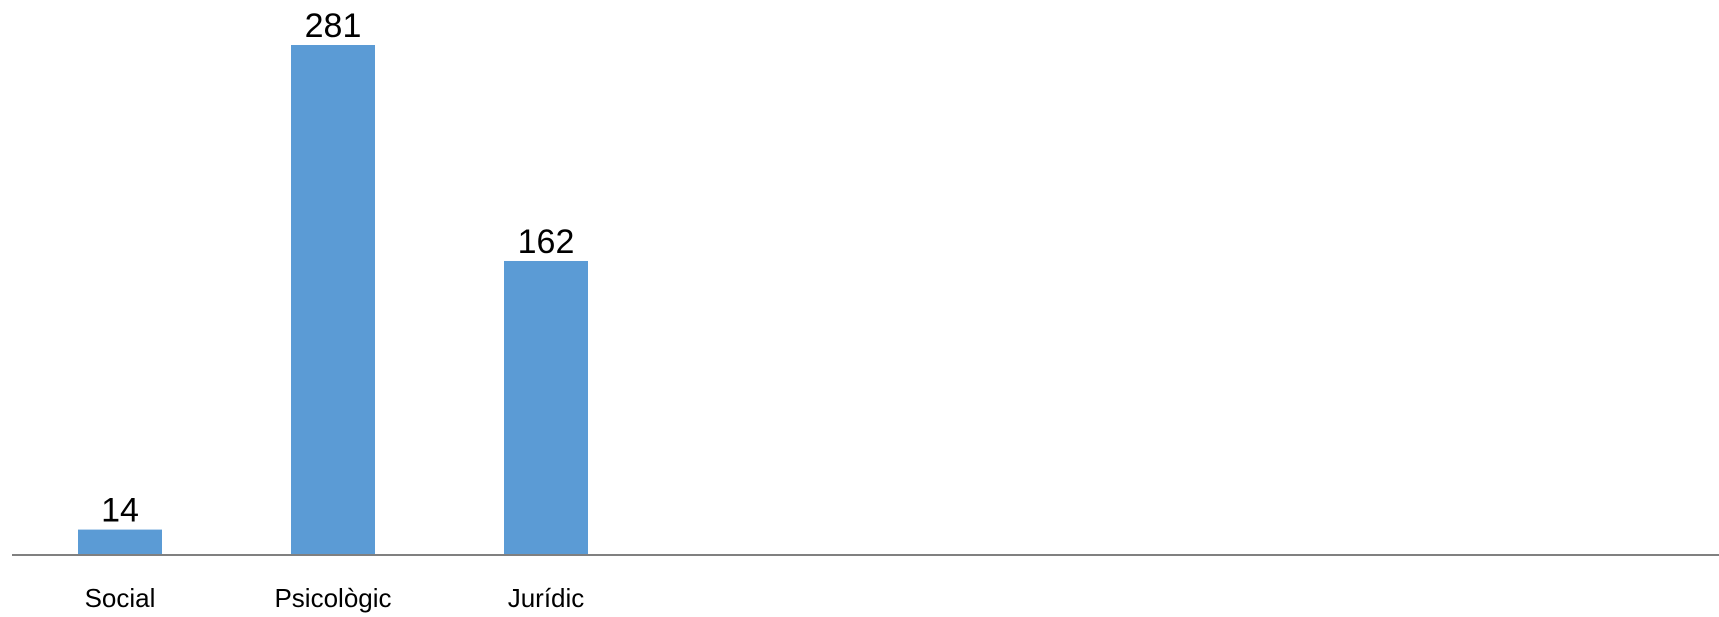 The height and width of the screenshot is (617, 1719). What do you see at coordinates (120, 598) in the screenshot?
I see `x-tick-label-0: Social` at bounding box center [120, 598].